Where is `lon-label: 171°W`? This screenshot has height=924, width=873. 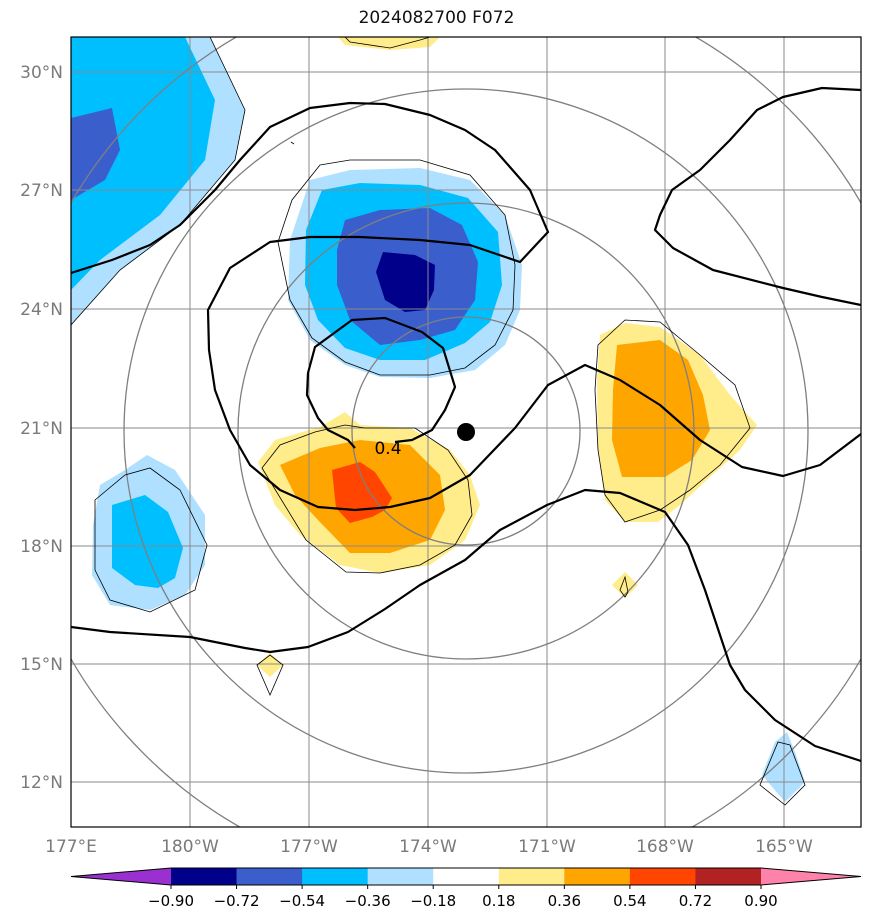
lon-label: 171°W is located at coordinates (547, 847).